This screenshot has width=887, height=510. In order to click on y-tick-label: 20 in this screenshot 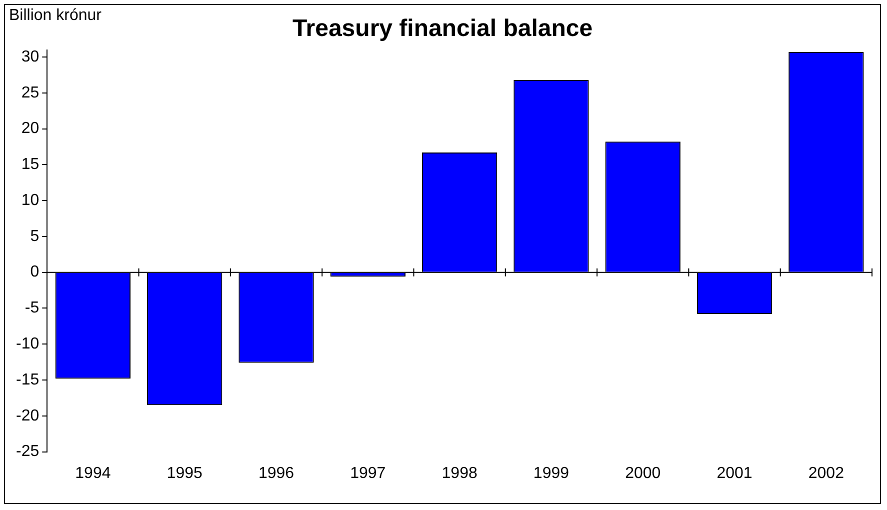, I will do `click(30, 129)`.